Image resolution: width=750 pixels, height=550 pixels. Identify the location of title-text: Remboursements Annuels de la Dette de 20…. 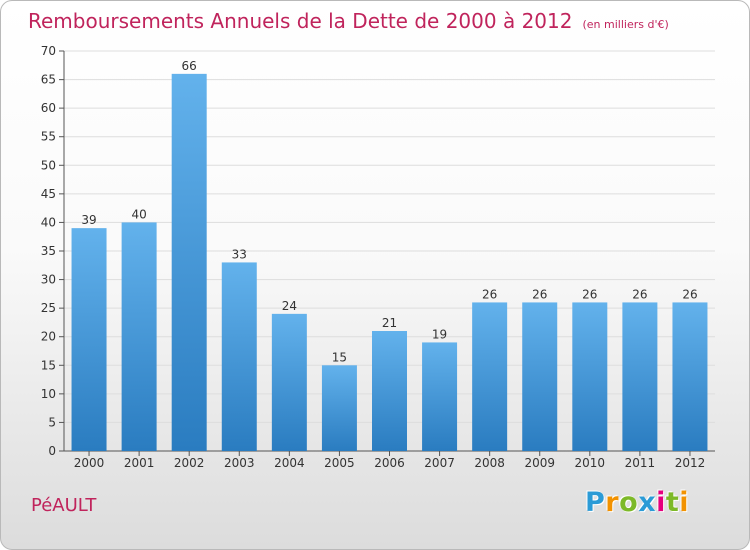
(300, 21).